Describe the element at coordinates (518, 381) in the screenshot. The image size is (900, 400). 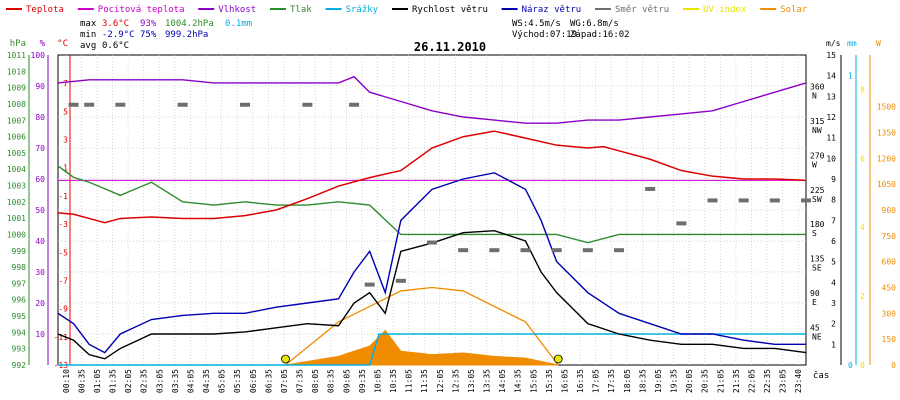
I see `x-tick-label: 14:35` at that location.